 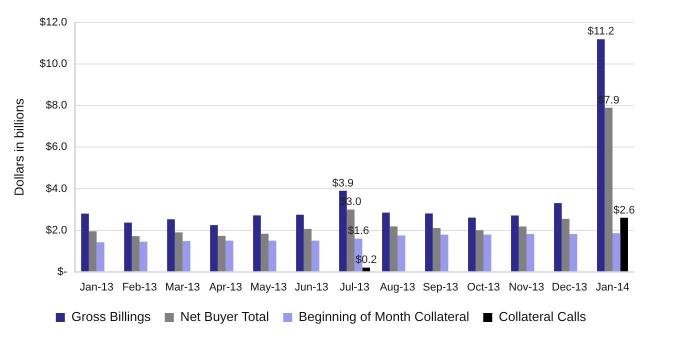 What do you see at coordinates (268, 287) in the screenshot?
I see `x-tick-label: May-13` at bounding box center [268, 287].